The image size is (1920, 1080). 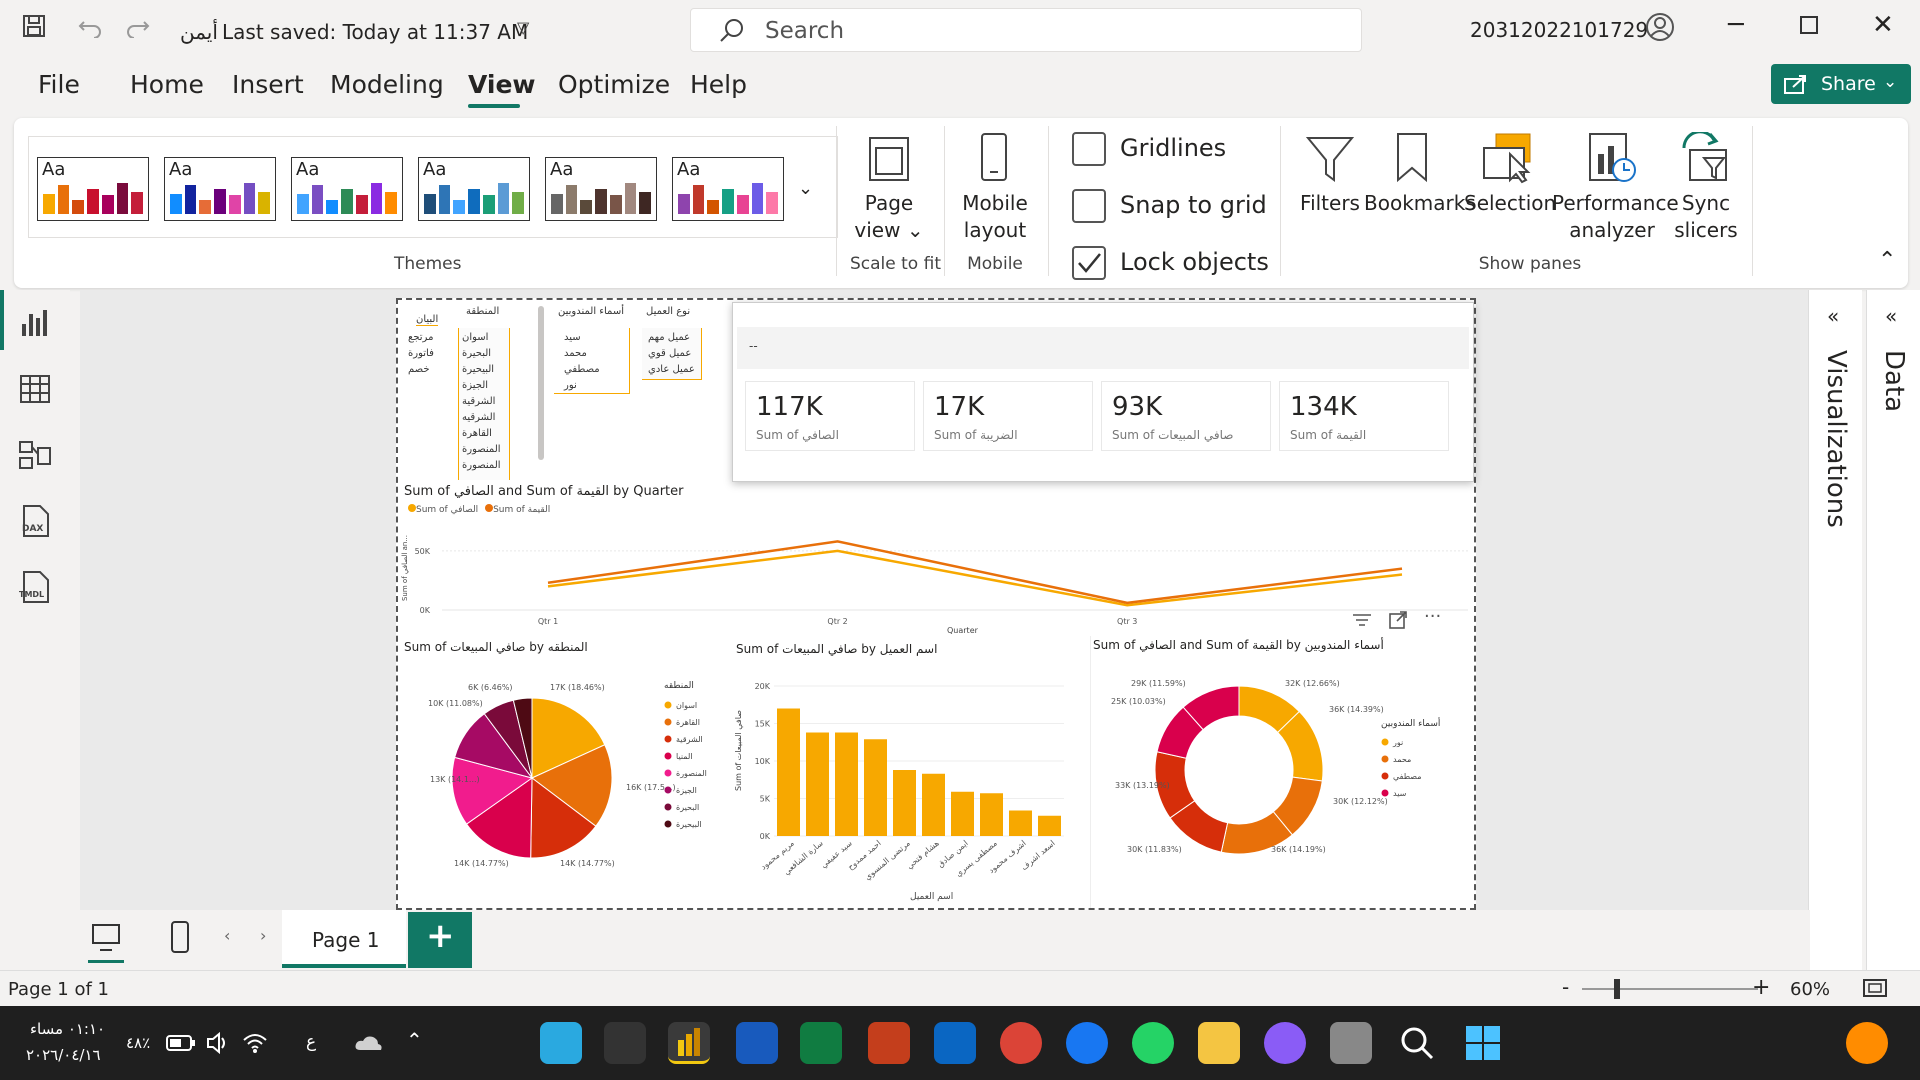 I want to click on selection-button: Selection, so click(x=1510, y=203).